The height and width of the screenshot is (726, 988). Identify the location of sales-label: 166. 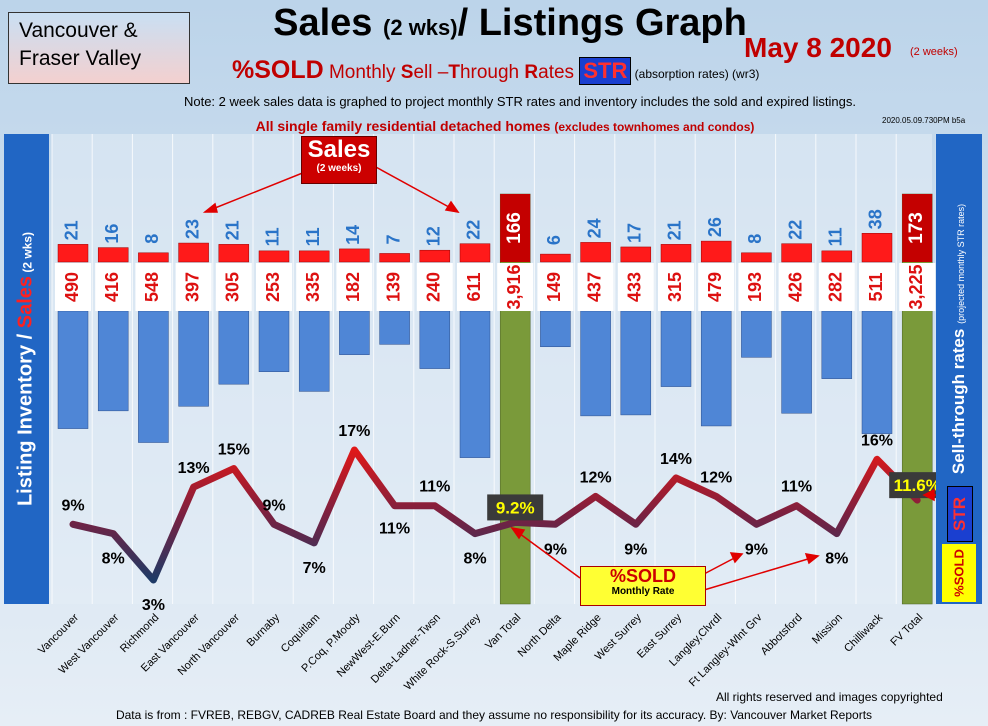
(514, 228).